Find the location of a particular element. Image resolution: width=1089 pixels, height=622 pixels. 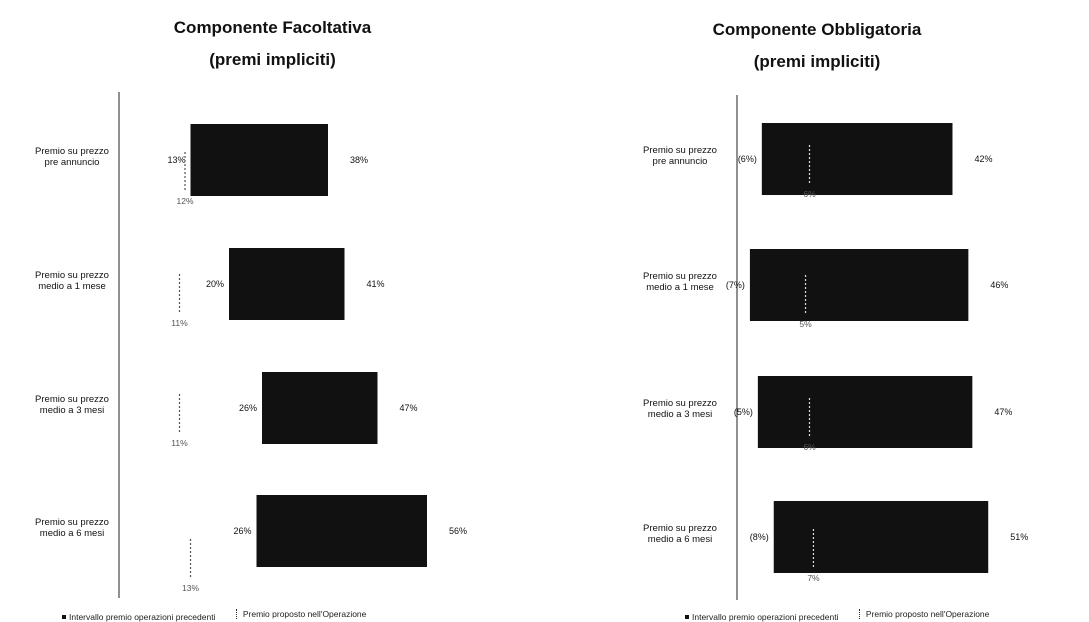

range-low-label: 13% is located at coordinates (176, 160).